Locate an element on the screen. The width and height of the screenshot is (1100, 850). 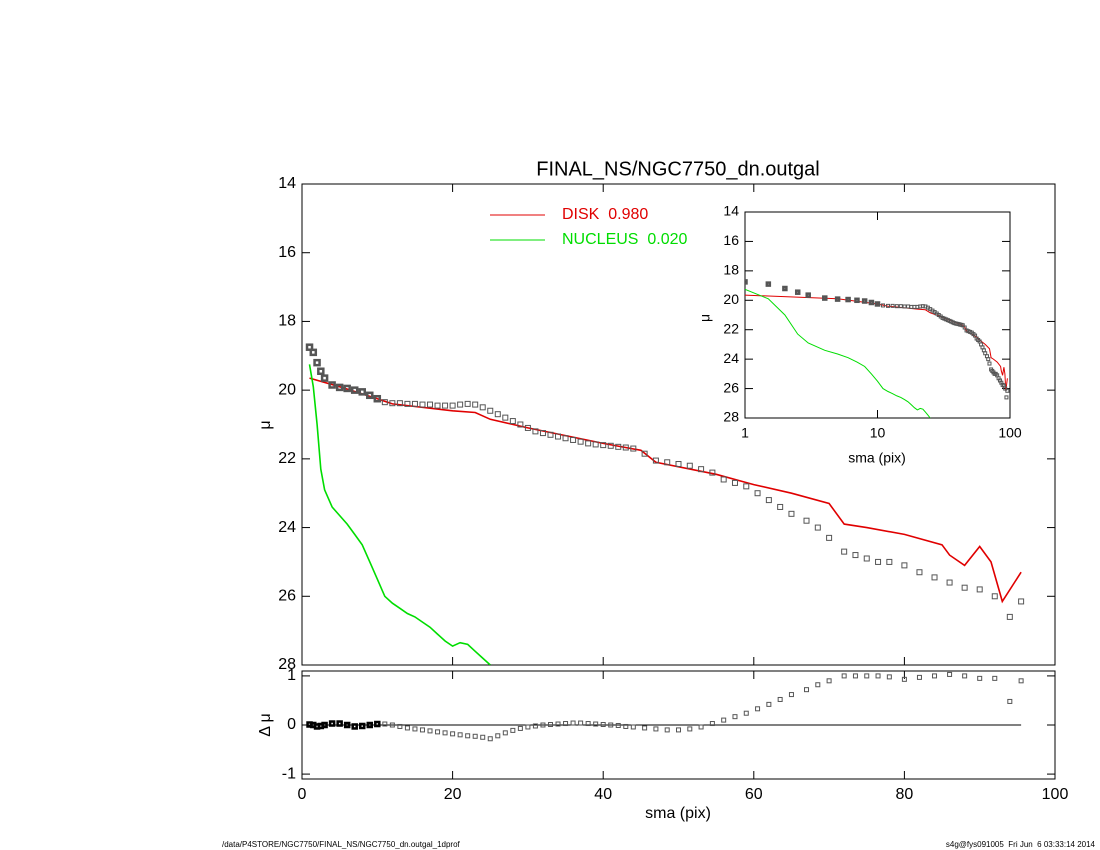
x-tick-label: 10 is located at coordinates (878, 433).